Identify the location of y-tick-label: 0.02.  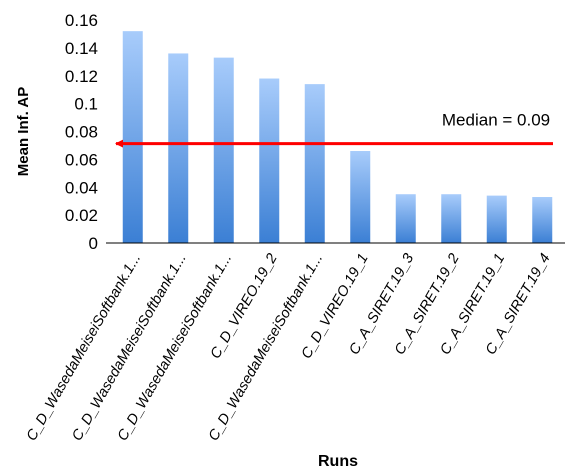
(81, 215).